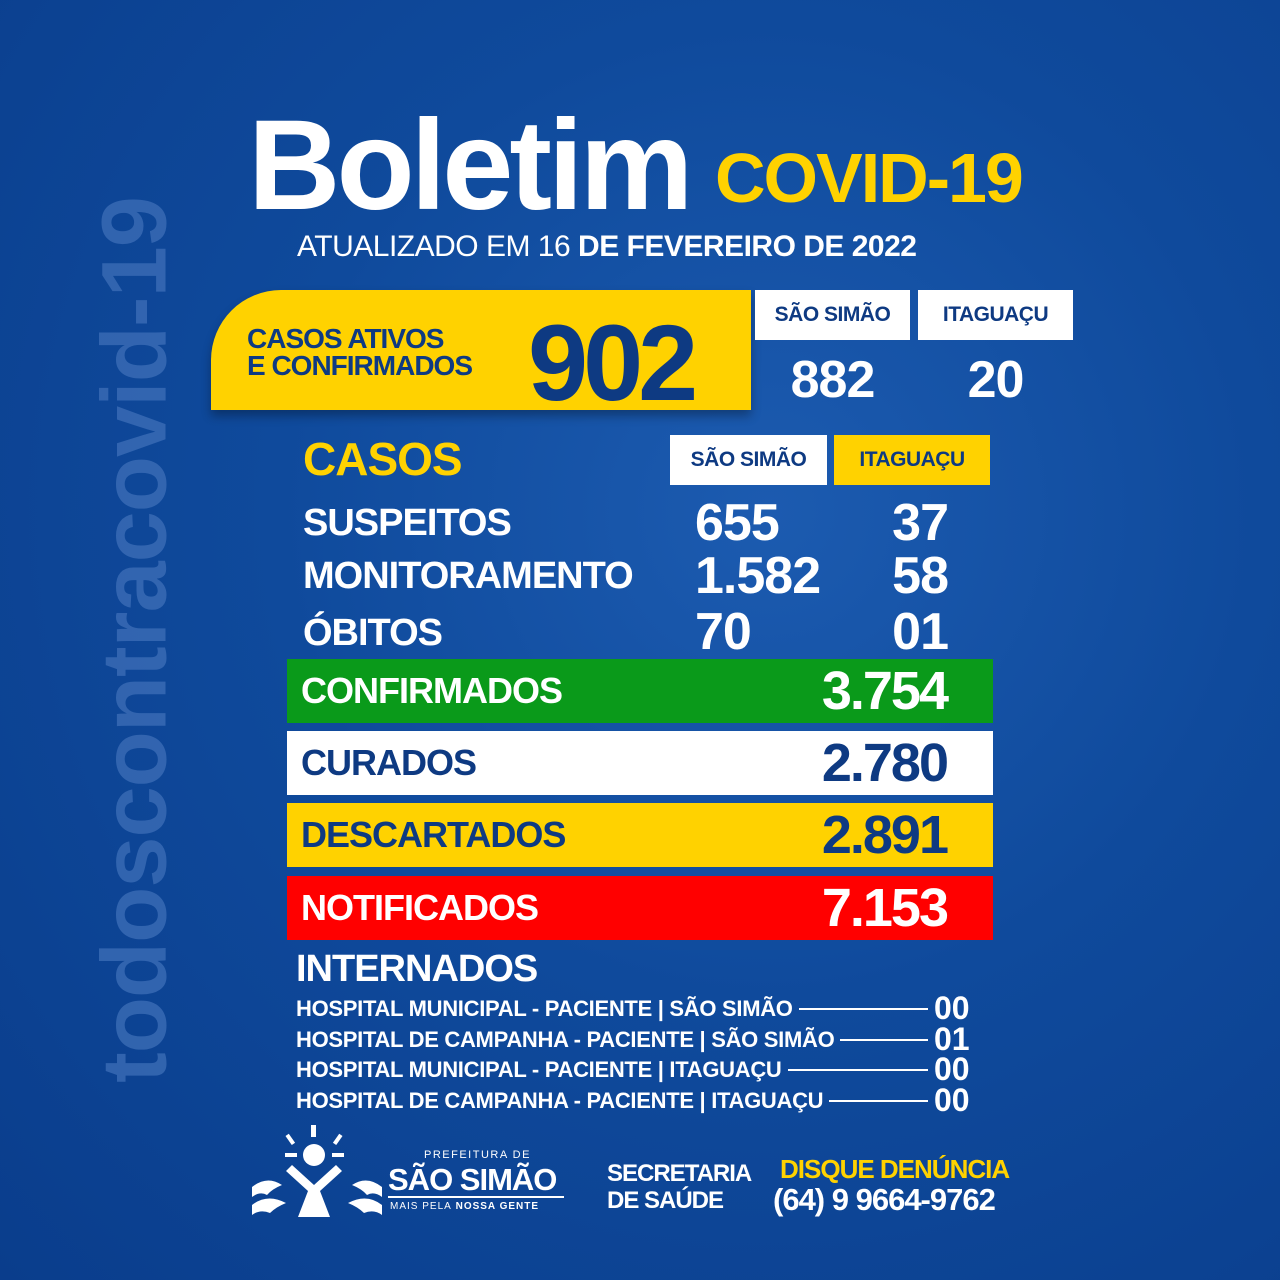 The height and width of the screenshot is (1280, 1280). I want to click on row-label: SUSPEITOS, so click(407, 523).